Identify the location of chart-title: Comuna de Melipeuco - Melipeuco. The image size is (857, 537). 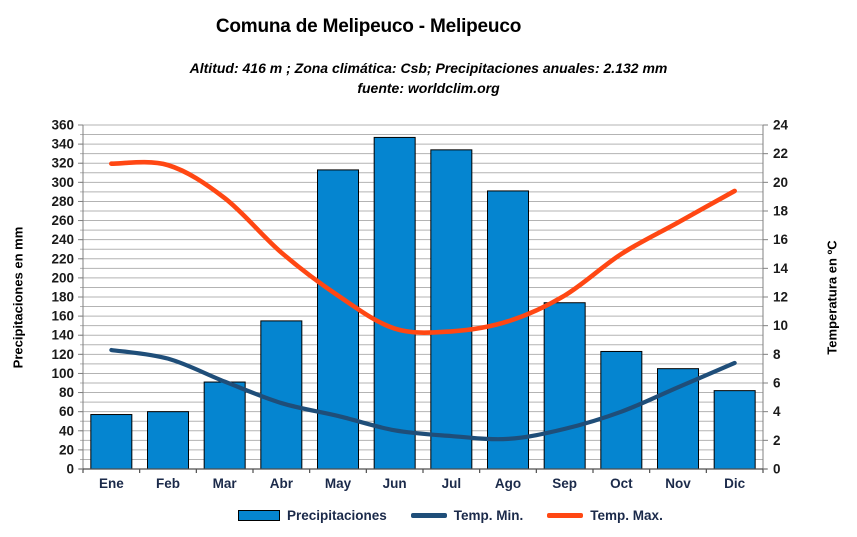
(368, 26).